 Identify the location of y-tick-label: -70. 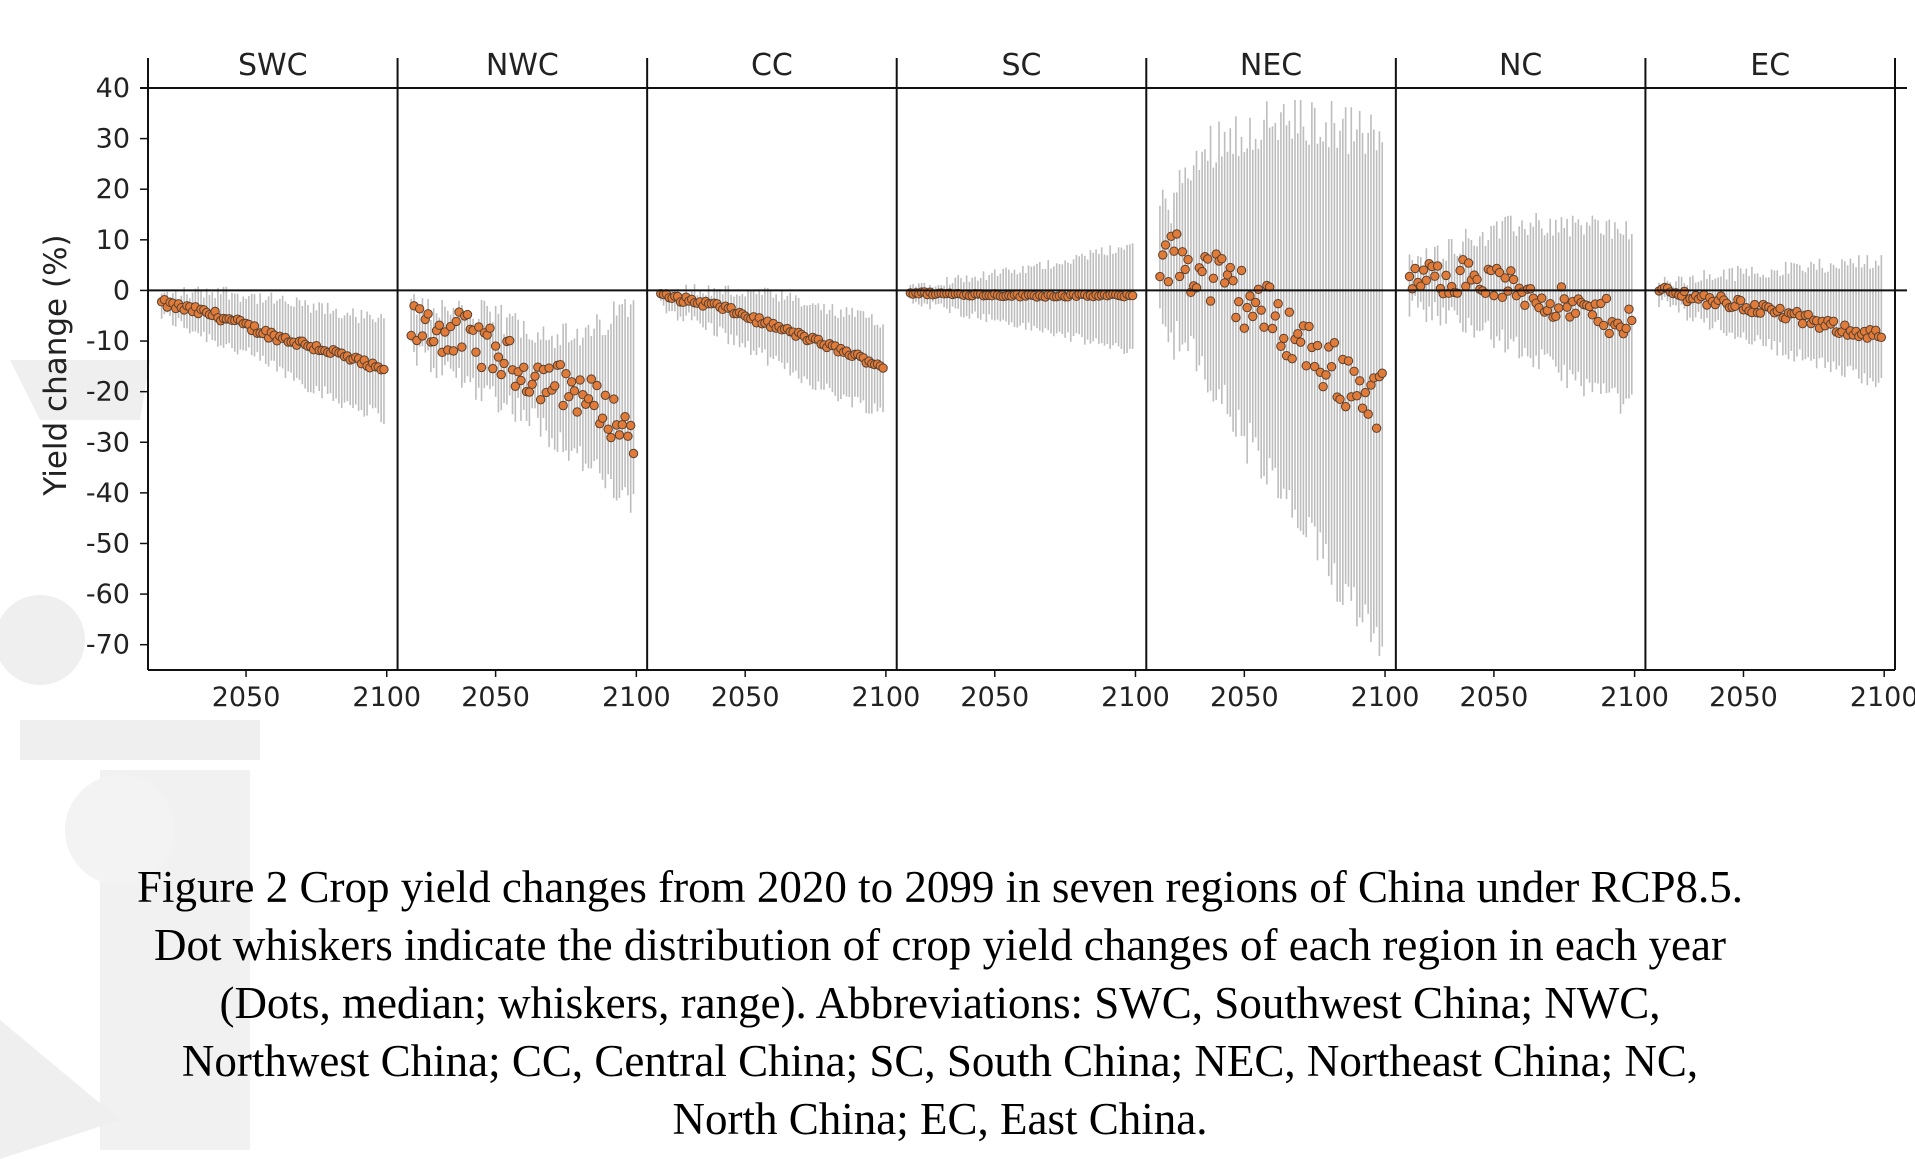
(108, 645).